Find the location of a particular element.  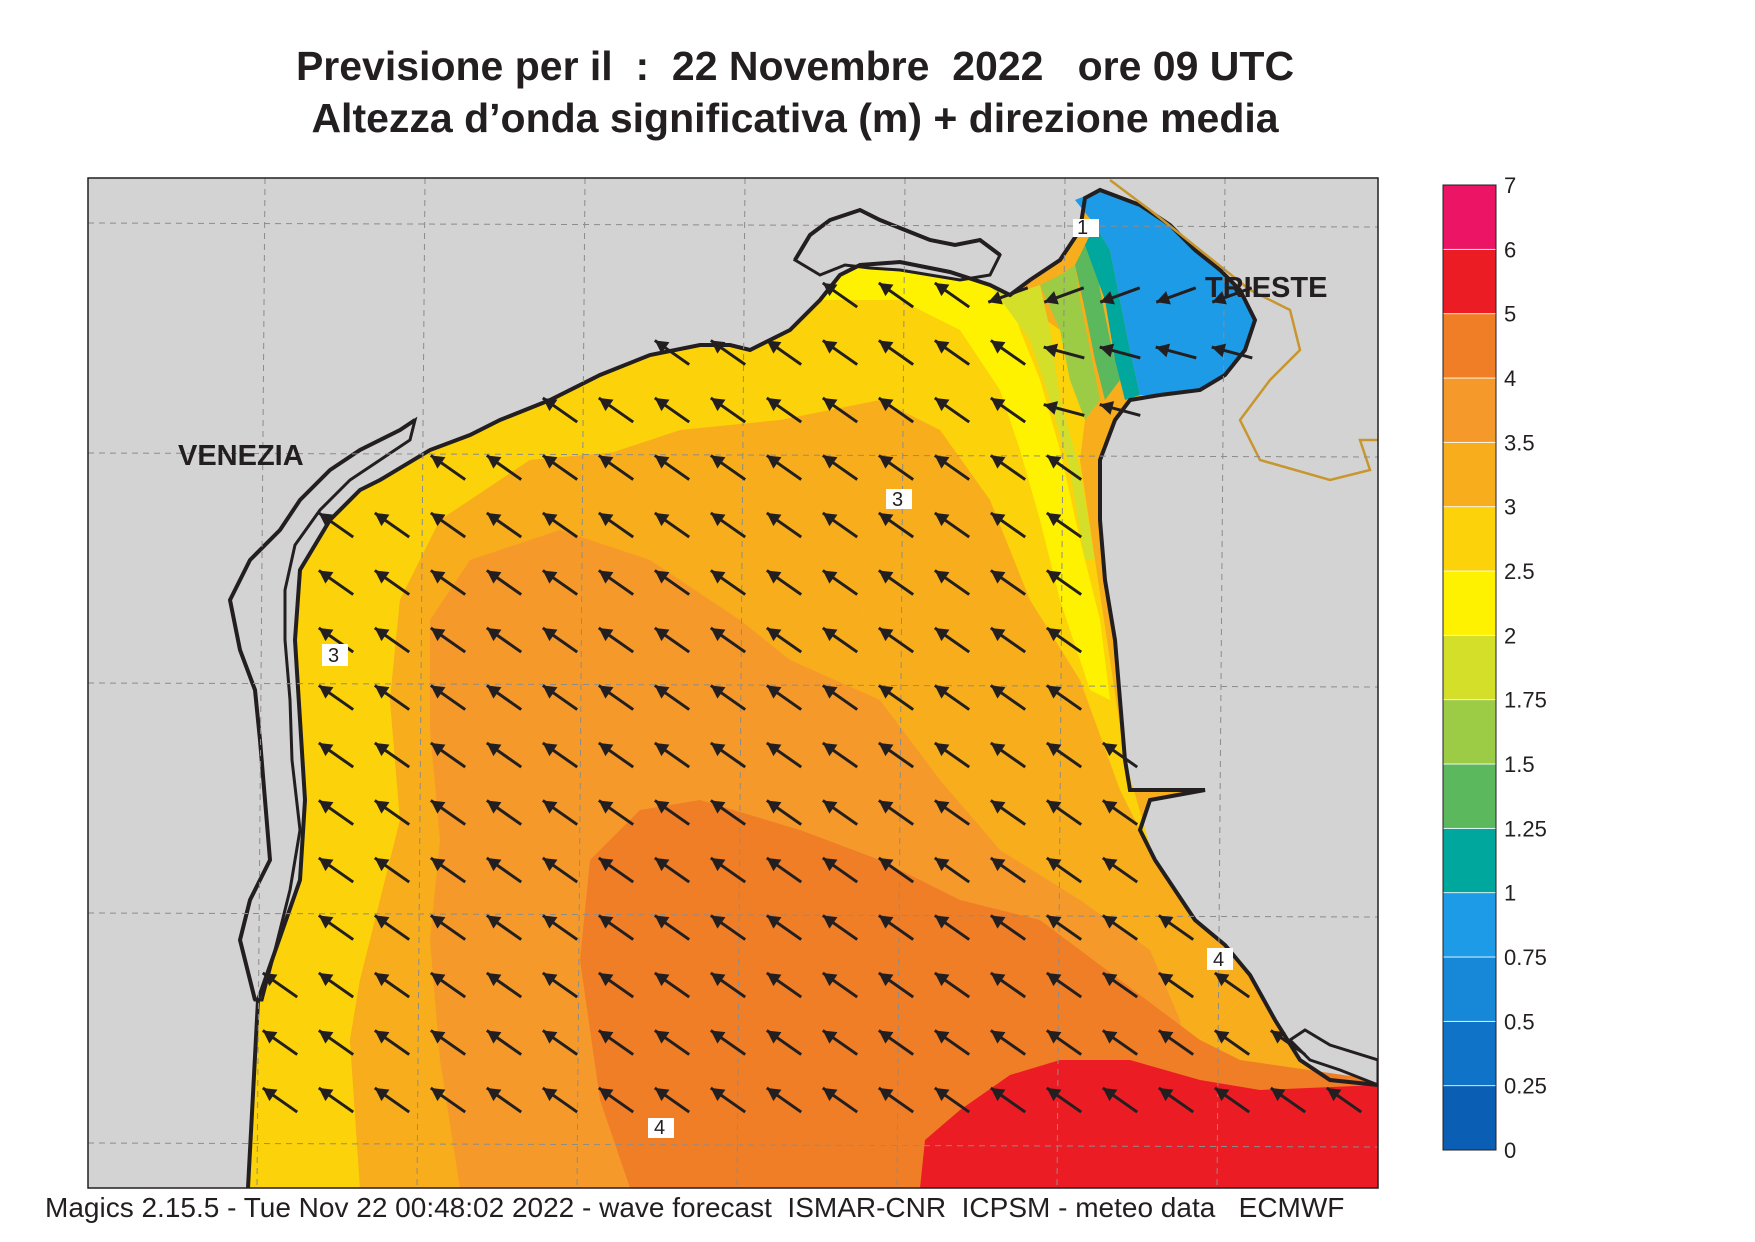

legend-tick-label: 1.75 is located at coordinates (1525, 700).